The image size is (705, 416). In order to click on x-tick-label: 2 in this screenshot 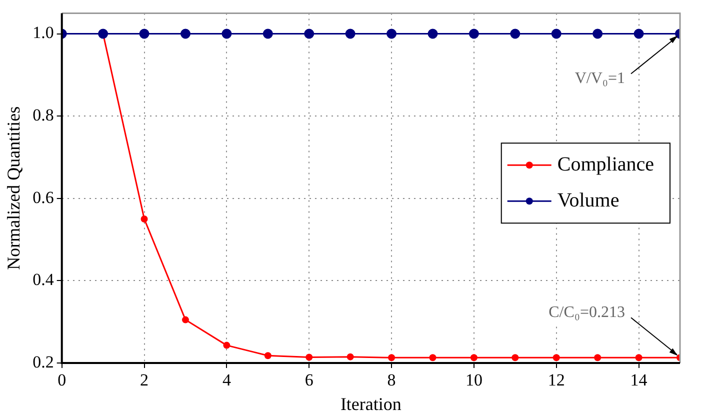, I will do `click(144, 380)`.